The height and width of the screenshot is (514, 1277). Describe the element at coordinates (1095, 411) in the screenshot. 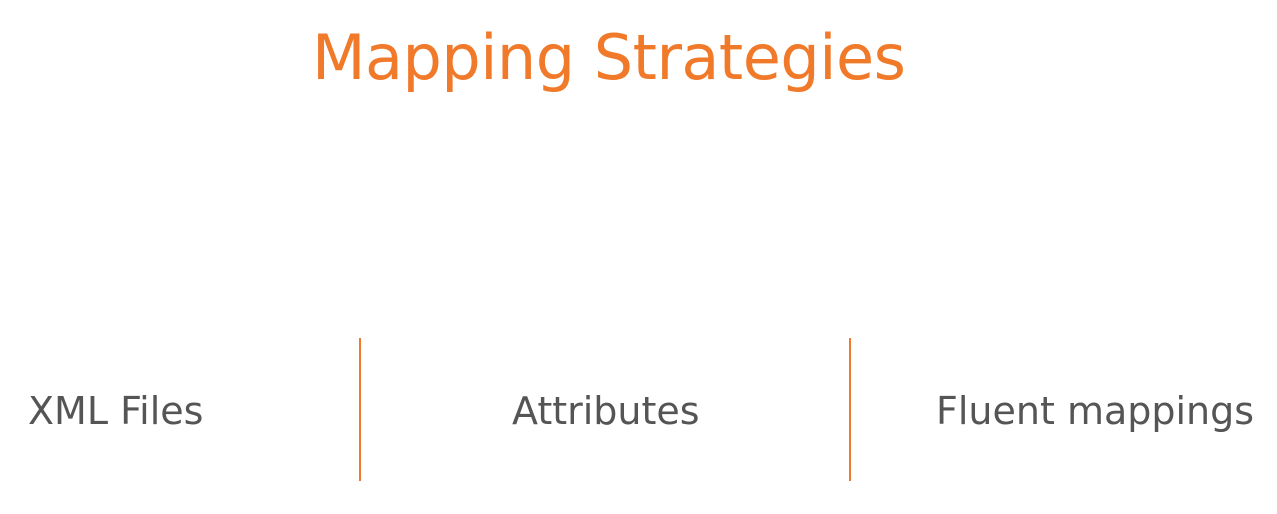

I see `strategy-fluent-mappings: Fluent mappings` at that location.